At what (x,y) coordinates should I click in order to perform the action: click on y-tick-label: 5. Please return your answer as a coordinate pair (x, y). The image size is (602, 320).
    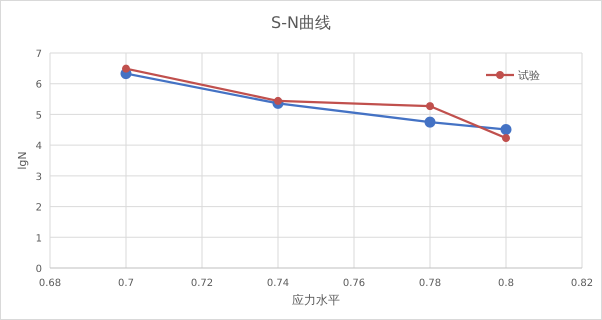
    Looking at the image, I should click on (39, 116).